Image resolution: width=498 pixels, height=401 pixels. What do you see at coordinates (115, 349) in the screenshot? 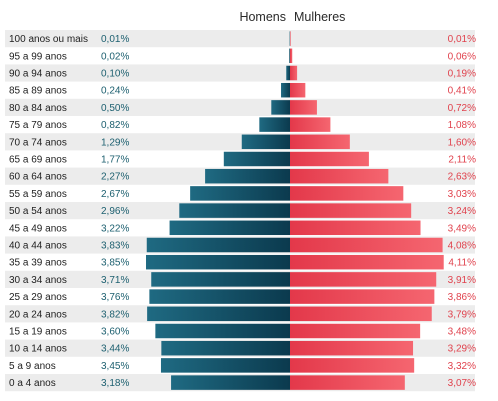
I see `male-percent-label: 3,44%` at bounding box center [115, 349].